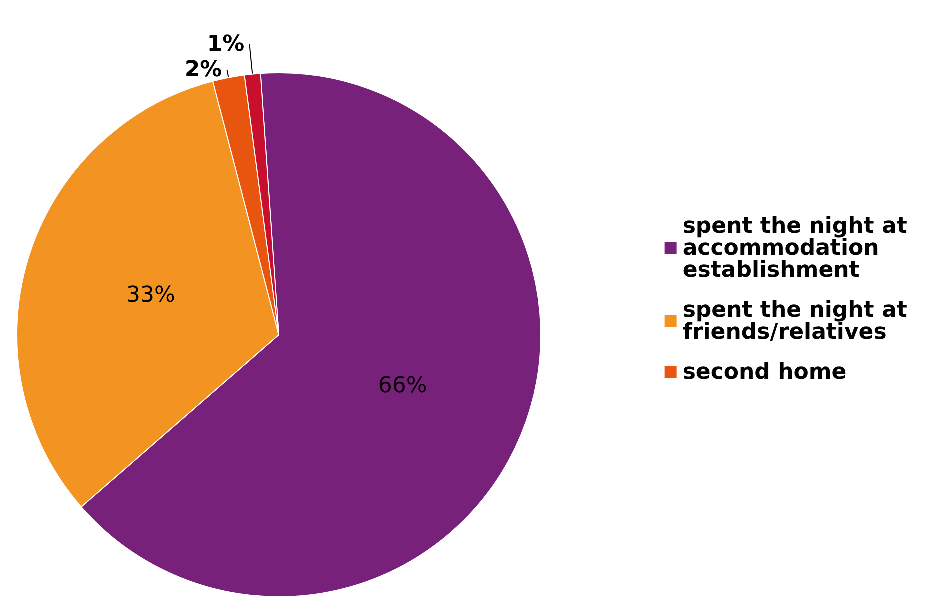 This screenshot has width=930, height=599. I want to click on data-label: 1%, so click(226, 44).